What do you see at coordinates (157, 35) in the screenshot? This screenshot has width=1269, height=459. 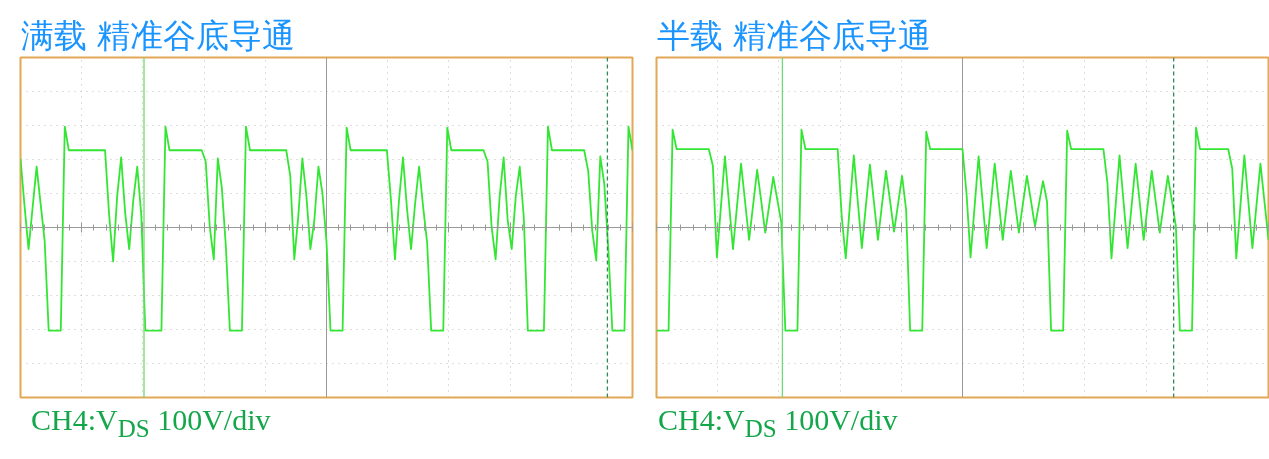 I see `chart-title: 满载 精准谷底导通` at bounding box center [157, 35].